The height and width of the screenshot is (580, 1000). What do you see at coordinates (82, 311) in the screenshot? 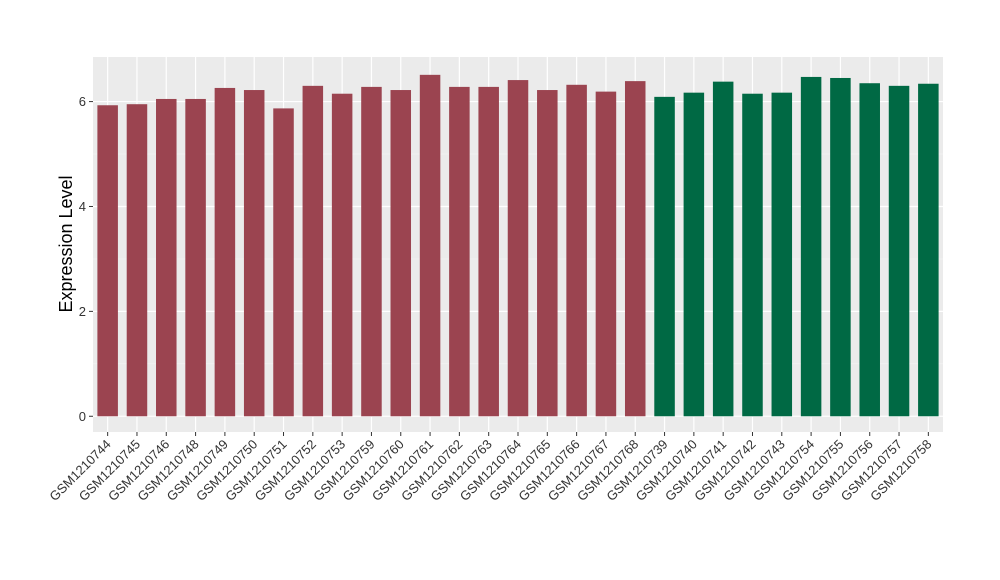
I see `y-tick-label: 2` at bounding box center [82, 311].